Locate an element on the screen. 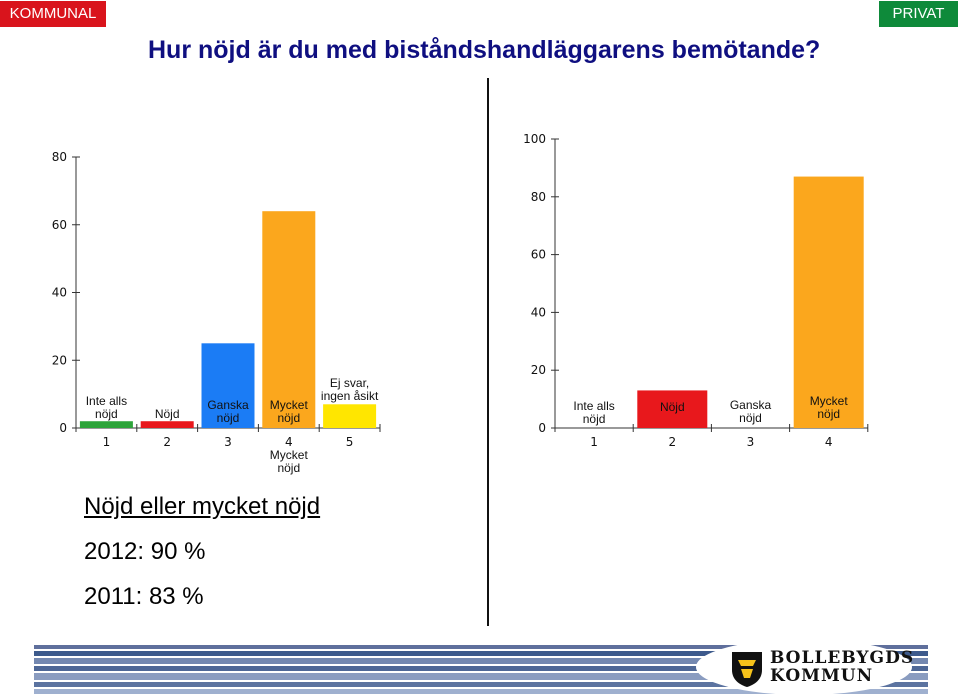  y-tick-label: 100 is located at coordinates (534, 139).